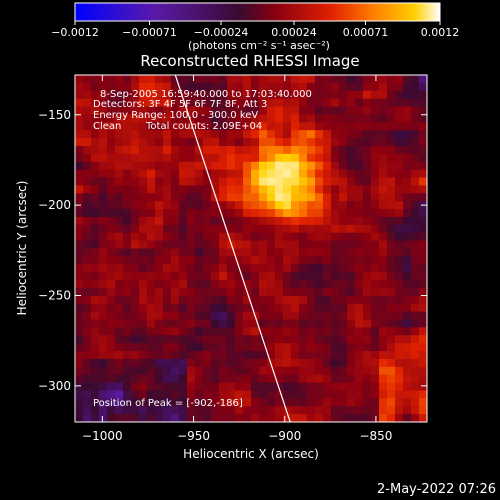 The image size is (500, 500). What do you see at coordinates (54, 295) in the screenshot?
I see `y-tick-label: −250` at bounding box center [54, 295].